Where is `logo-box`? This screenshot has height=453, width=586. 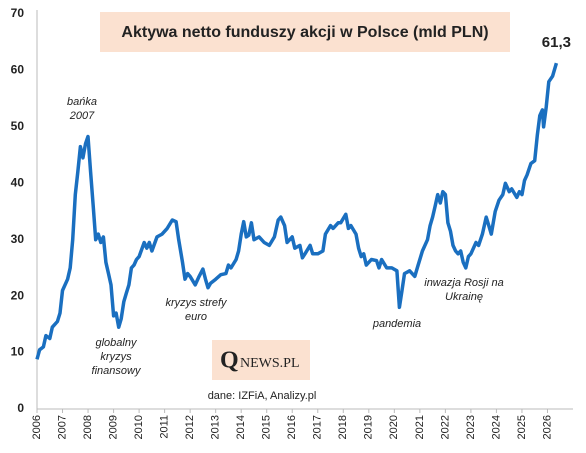 logo-box is located at coordinates (261, 360).